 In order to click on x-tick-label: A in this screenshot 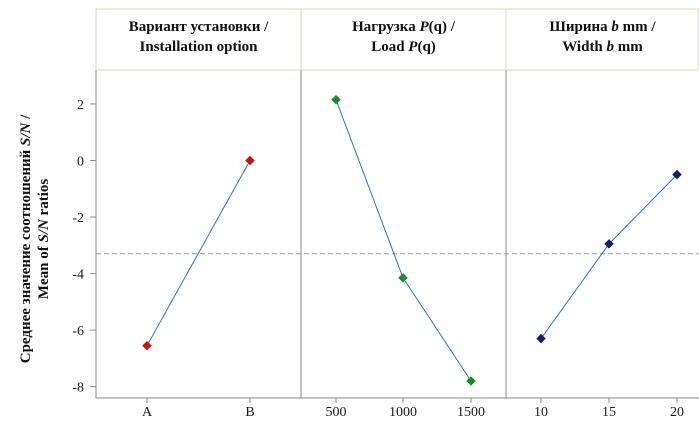, I will do `click(147, 412)`.